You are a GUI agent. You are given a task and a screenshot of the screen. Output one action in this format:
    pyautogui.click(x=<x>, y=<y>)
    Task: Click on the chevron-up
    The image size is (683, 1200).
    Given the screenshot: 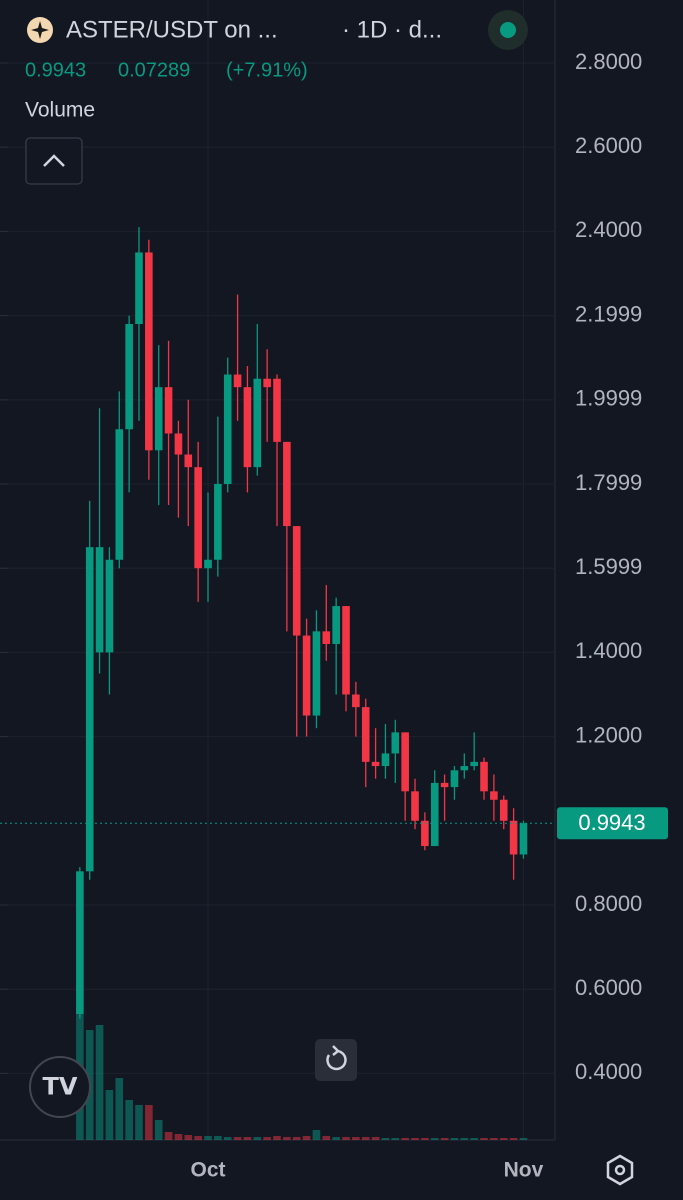 What is the action you would take?
    pyautogui.click(x=54, y=160)
    